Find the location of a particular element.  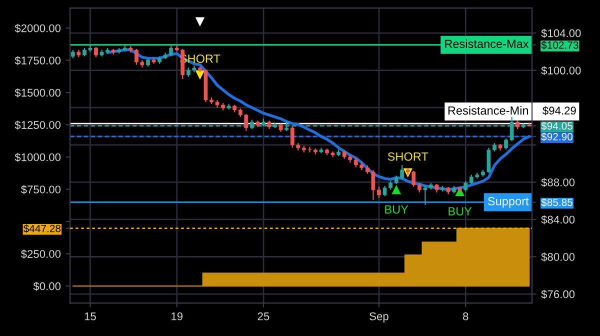

text: $94.29 is located at coordinates (559, 111).